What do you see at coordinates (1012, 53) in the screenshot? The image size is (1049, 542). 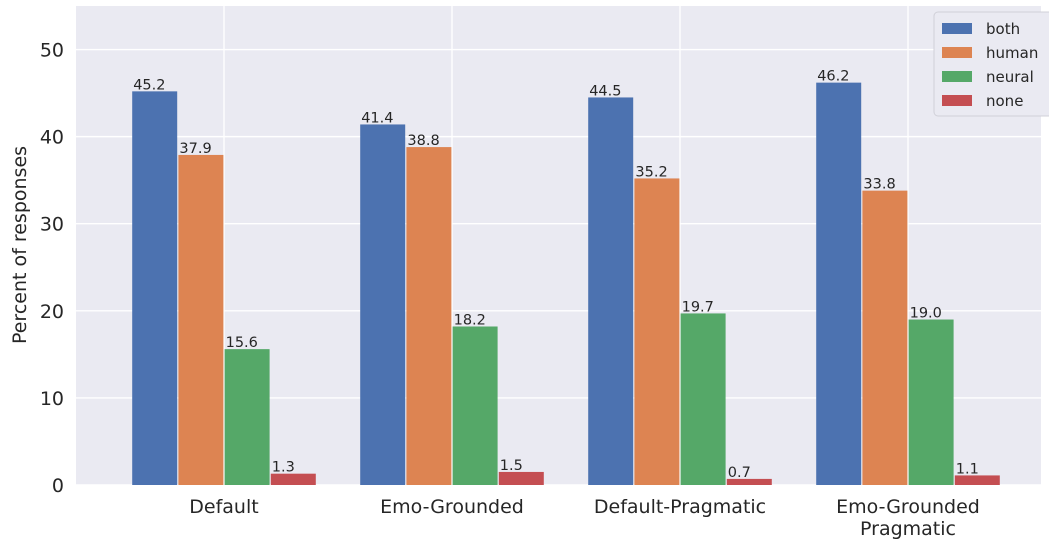 I see `legend-label-human: human` at bounding box center [1012, 53].